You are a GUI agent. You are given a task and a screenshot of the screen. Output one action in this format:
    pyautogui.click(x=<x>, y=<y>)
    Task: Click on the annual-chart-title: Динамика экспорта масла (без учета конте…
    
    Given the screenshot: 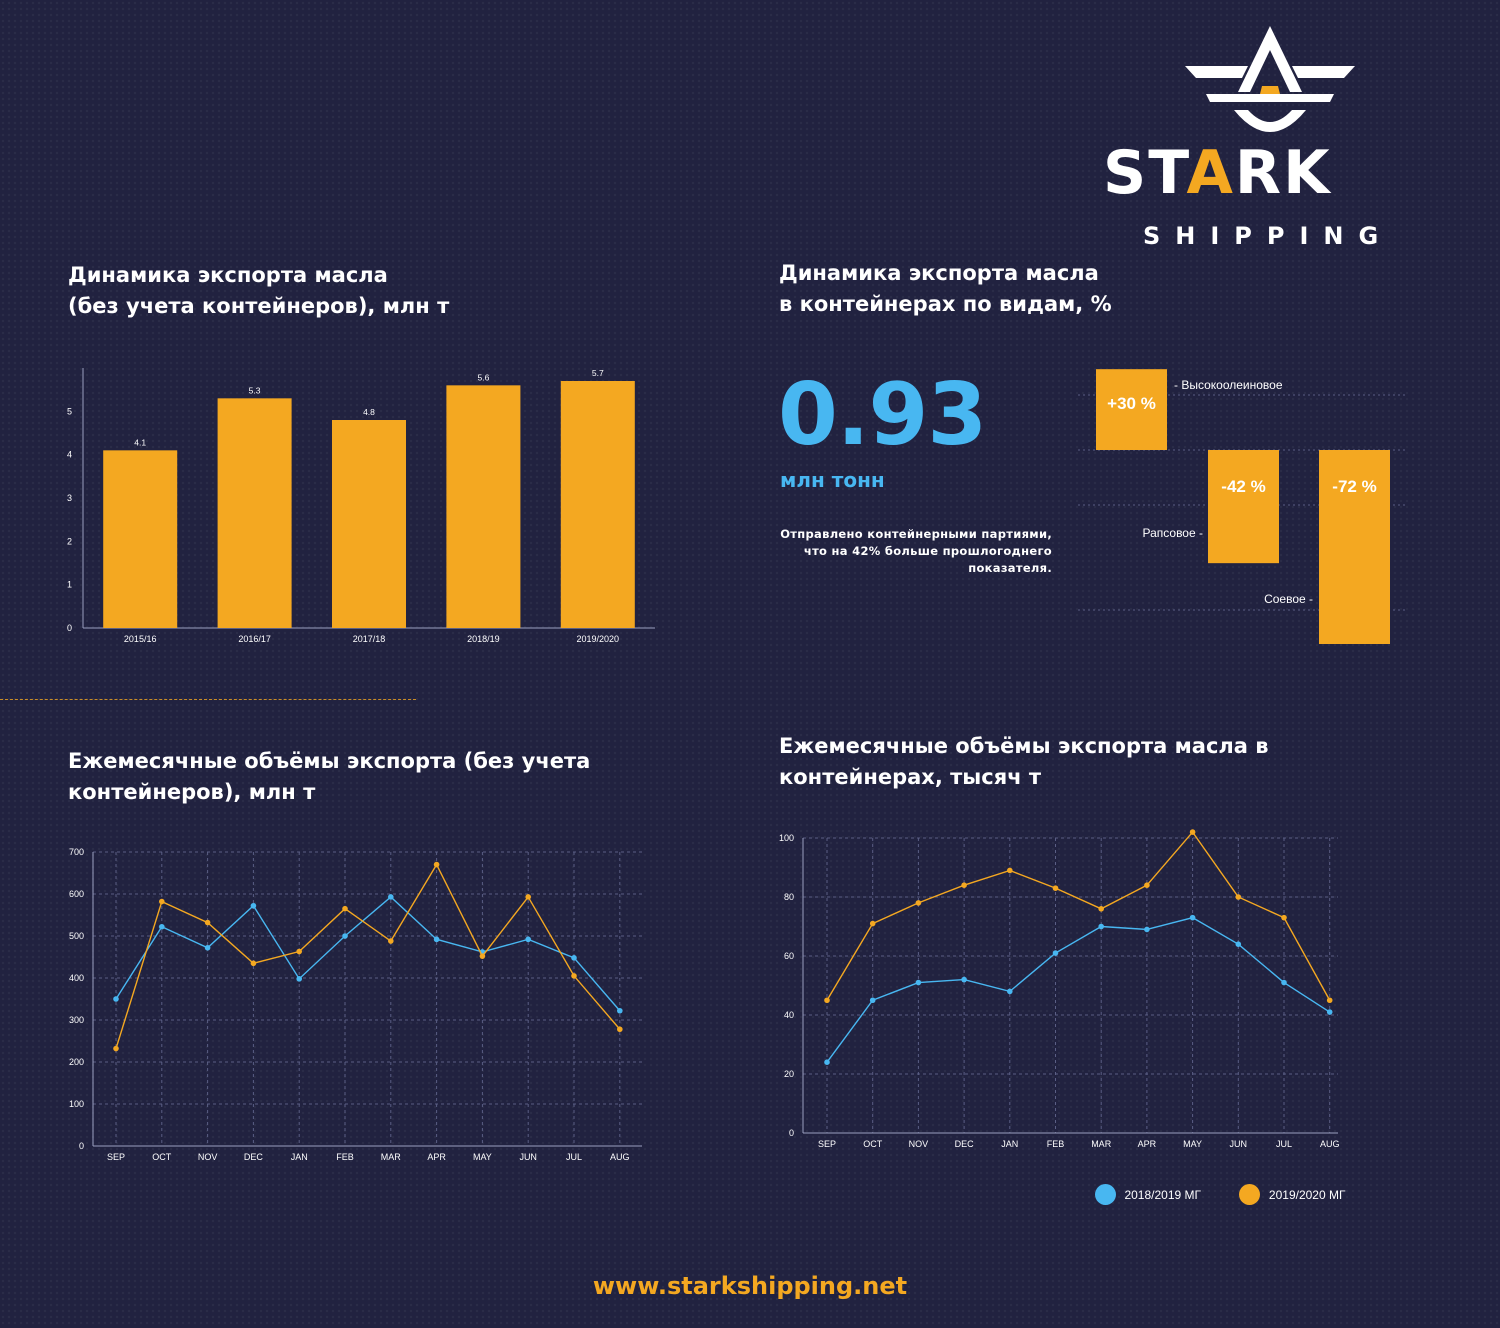 What is the action you would take?
    pyautogui.click(x=258, y=291)
    